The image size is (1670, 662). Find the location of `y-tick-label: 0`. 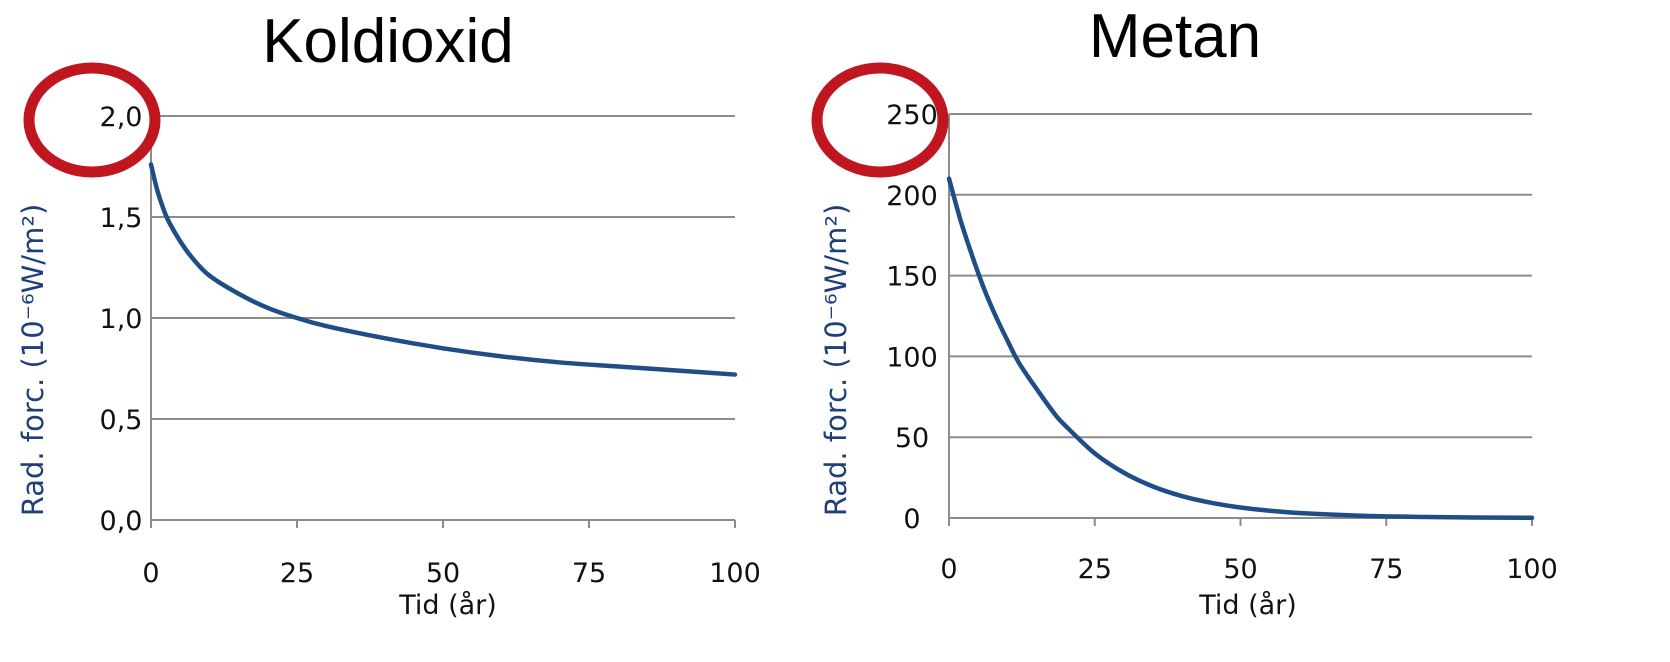

y-tick-label: 0 is located at coordinates (911, 519).